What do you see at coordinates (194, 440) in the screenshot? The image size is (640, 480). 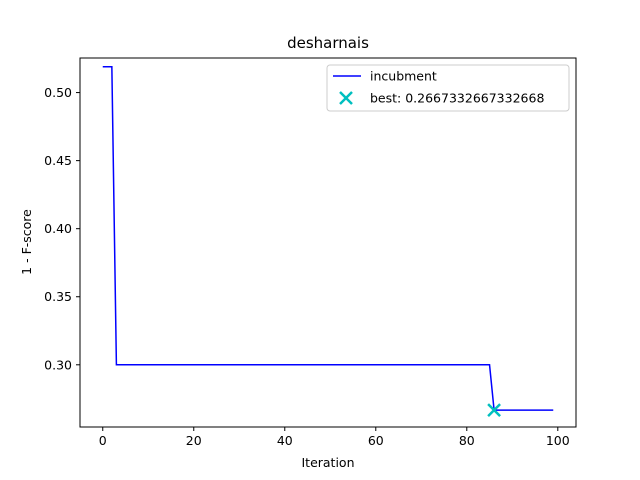 I see `x-tick-label: 20` at bounding box center [194, 440].